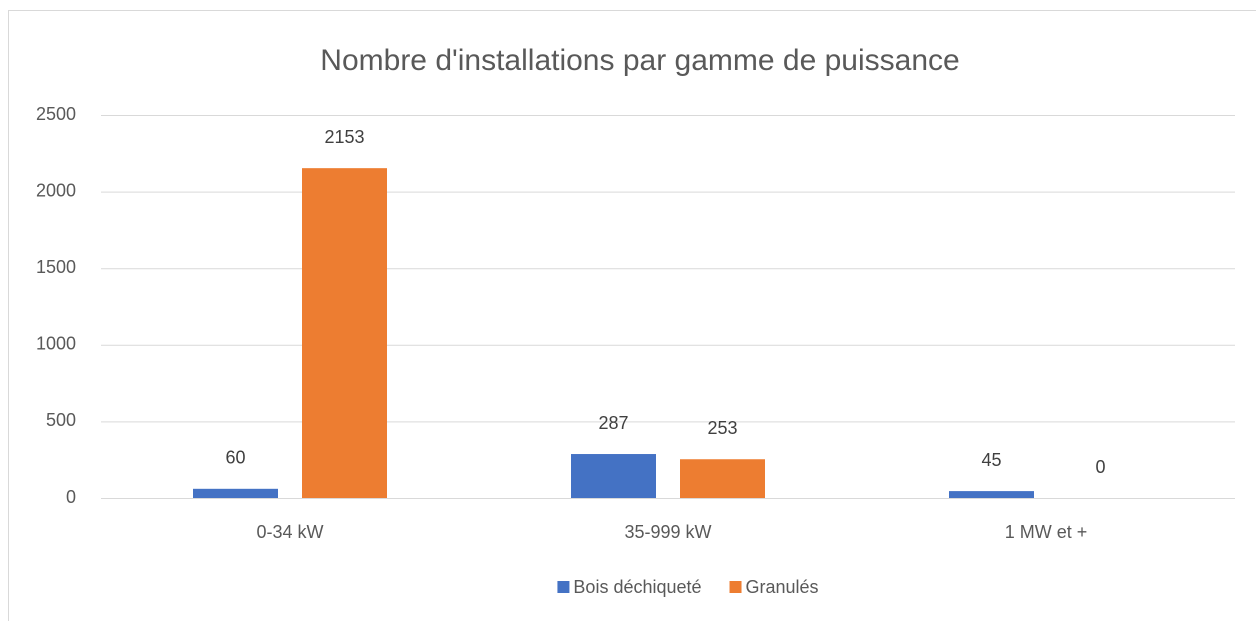 This screenshot has height=621, width=1256. I want to click on y-tick-label: 0, so click(71, 497).